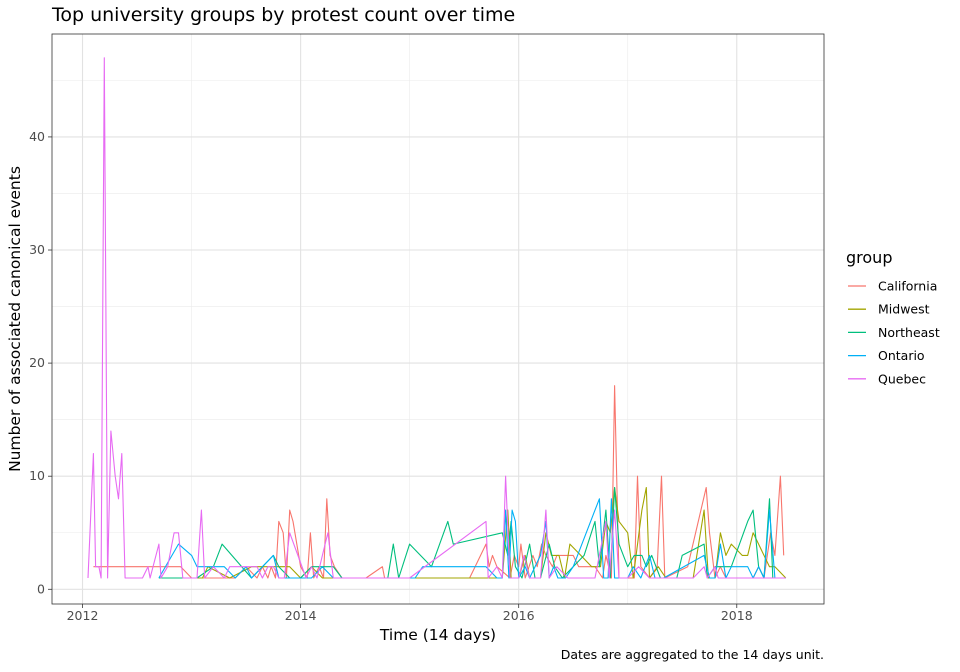  Describe the element at coordinates (37, 475) in the screenshot. I see `y-tick-label: 10` at that location.